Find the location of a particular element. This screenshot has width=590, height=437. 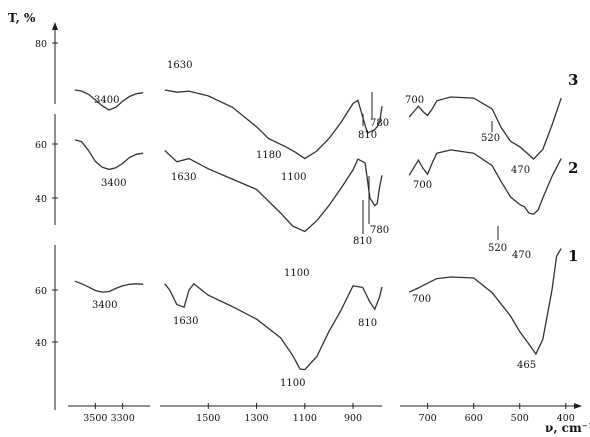

x-axis-arrow is located at coordinates (578, 406).